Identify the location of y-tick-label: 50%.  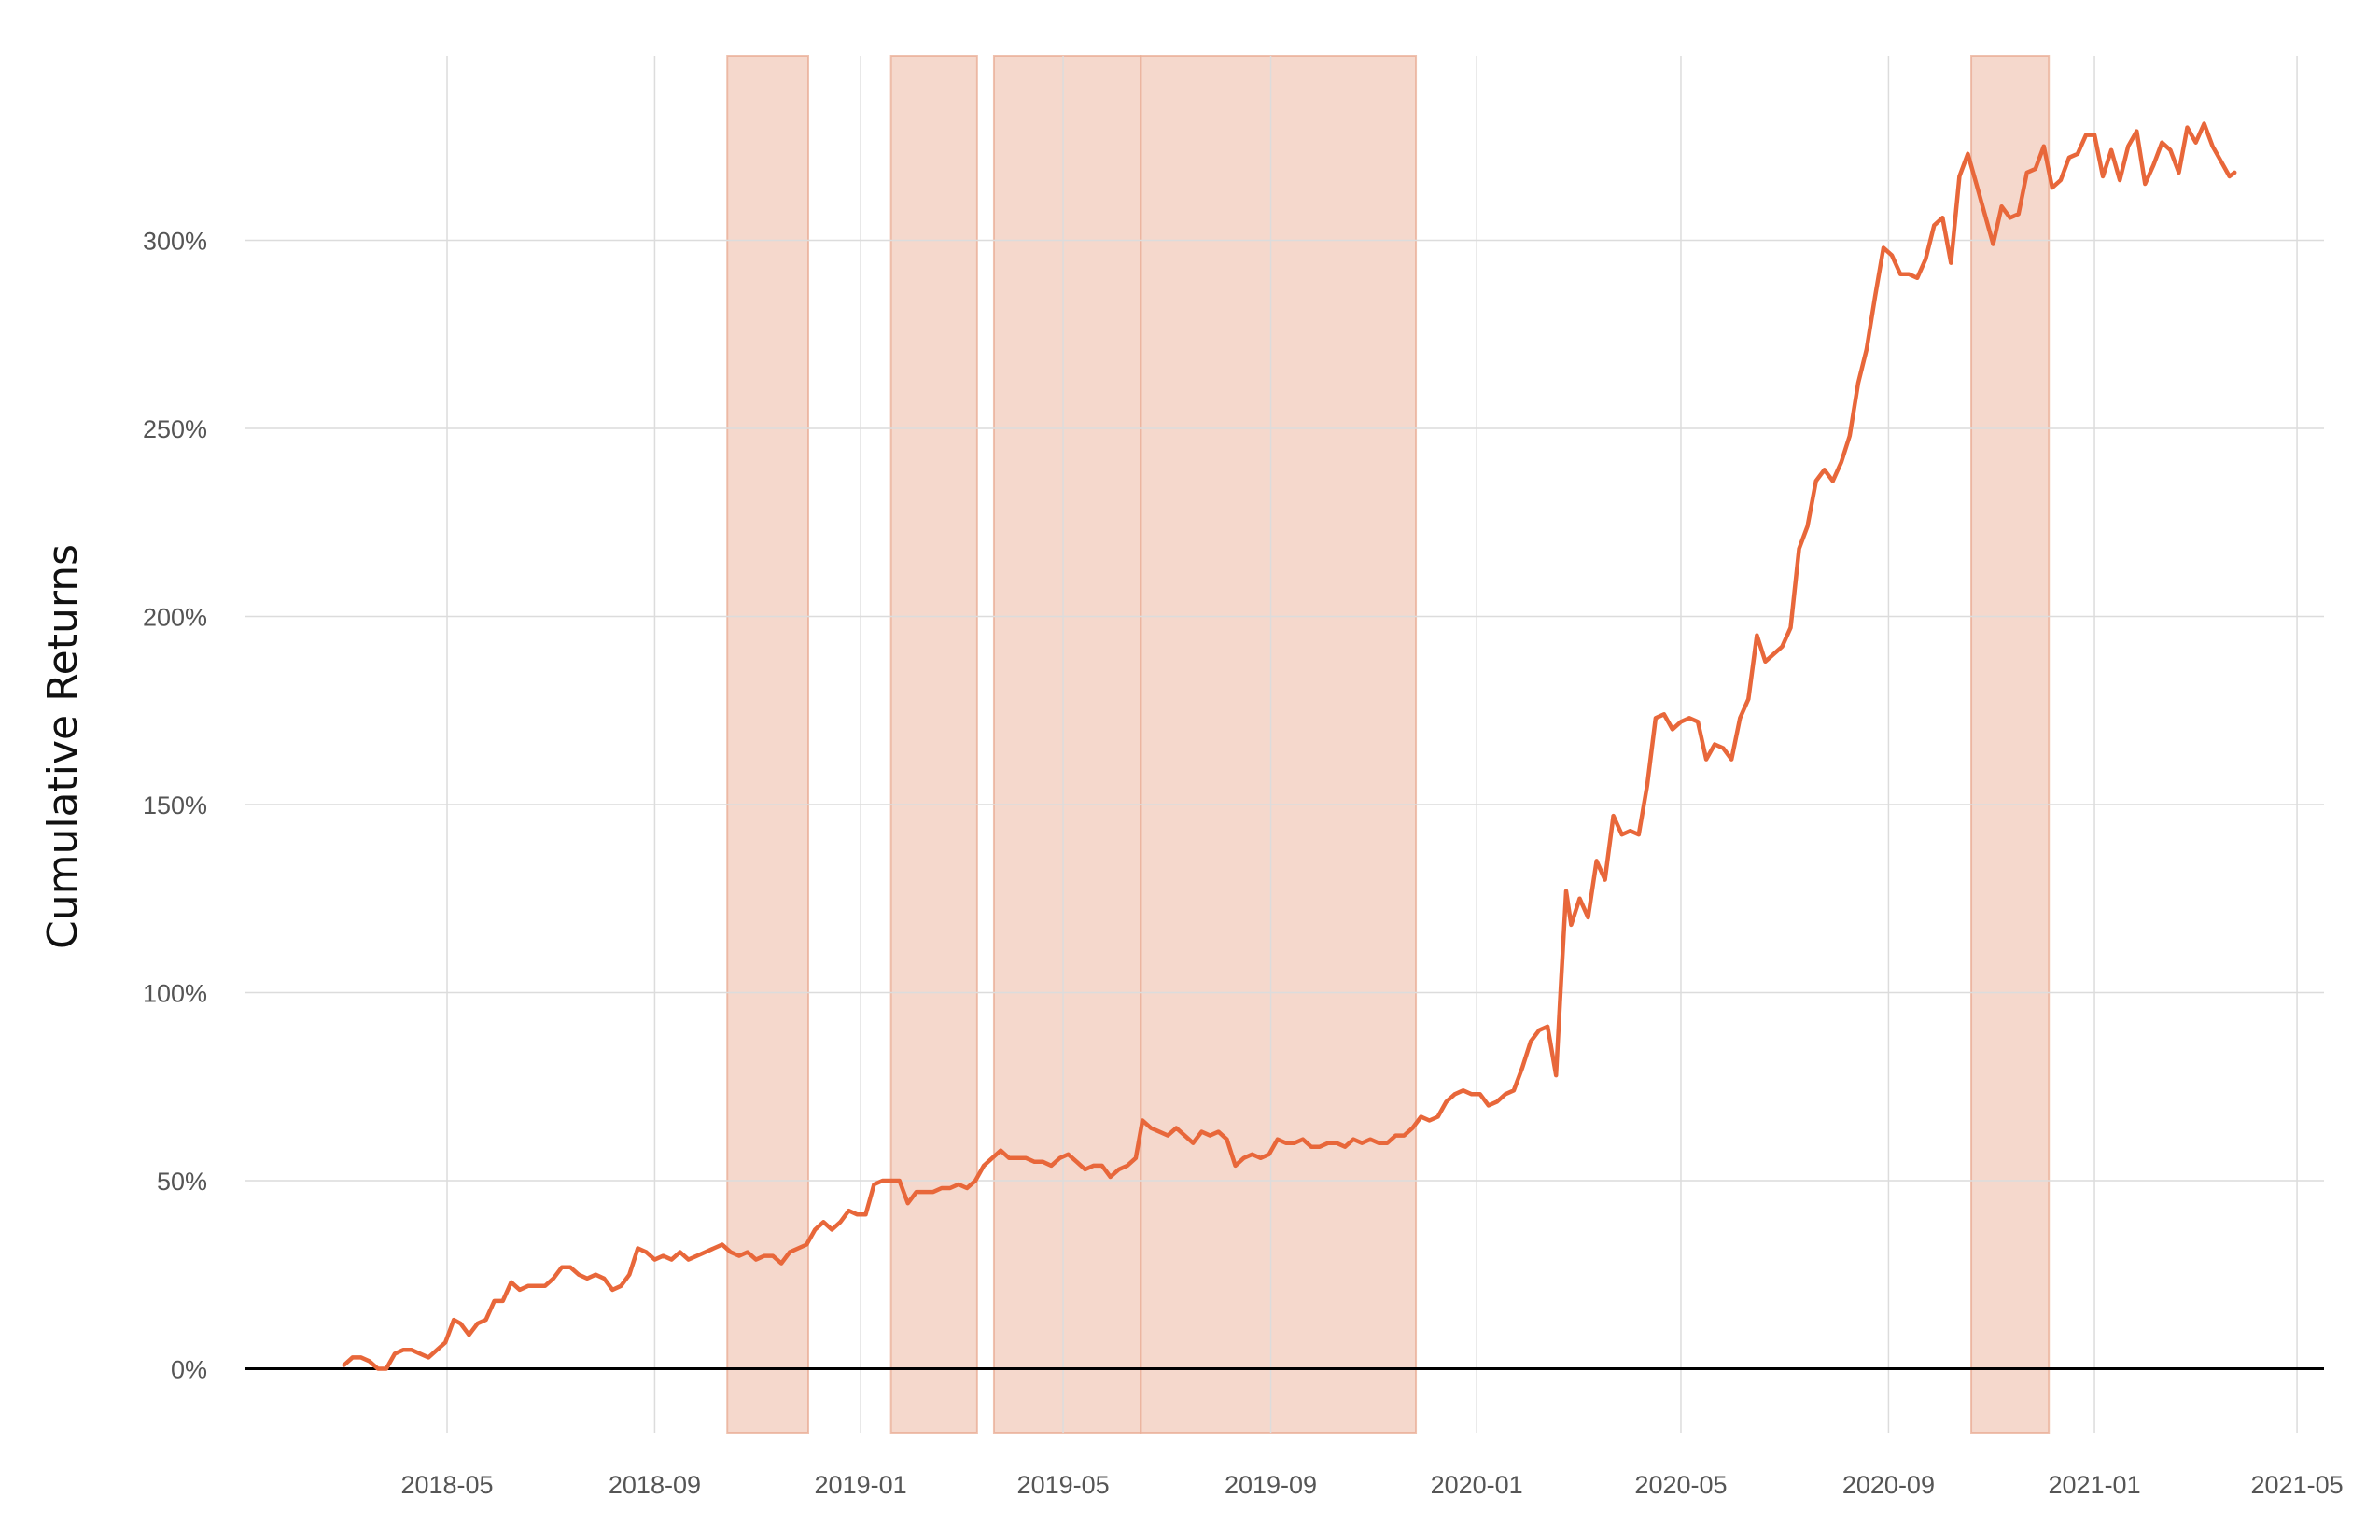
(182, 1182).